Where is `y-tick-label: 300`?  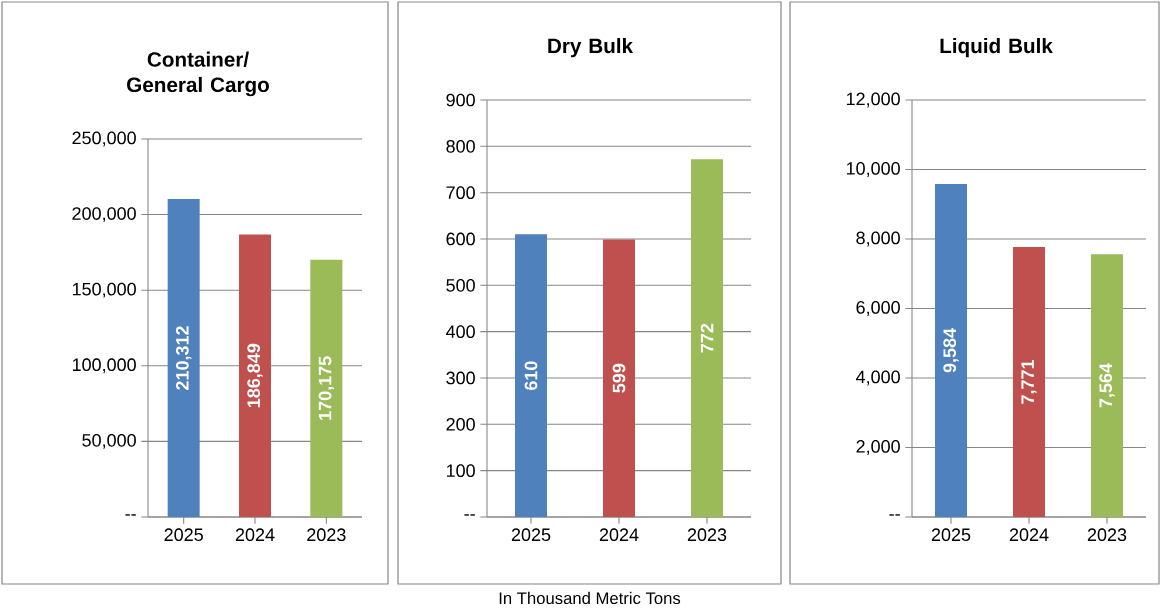
y-tick-label: 300 is located at coordinates (460, 378).